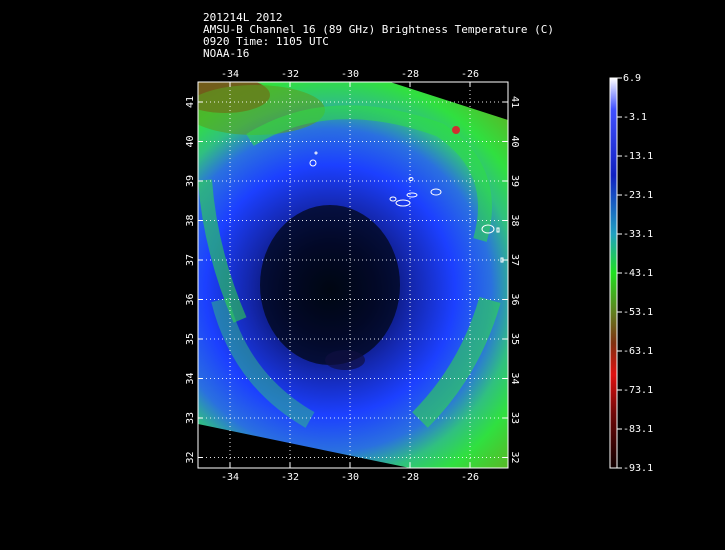 This screenshot has height=550, width=725. Describe the element at coordinates (638, 156) in the screenshot. I see `colorbar-label: -13.1` at that location.